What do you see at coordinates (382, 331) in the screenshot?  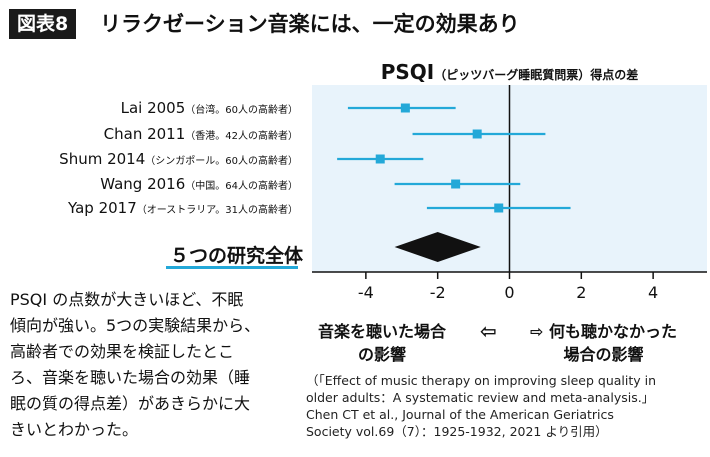 I see `axis-left-line: 音楽を聴いた場合` at bounding box center [382, 331].